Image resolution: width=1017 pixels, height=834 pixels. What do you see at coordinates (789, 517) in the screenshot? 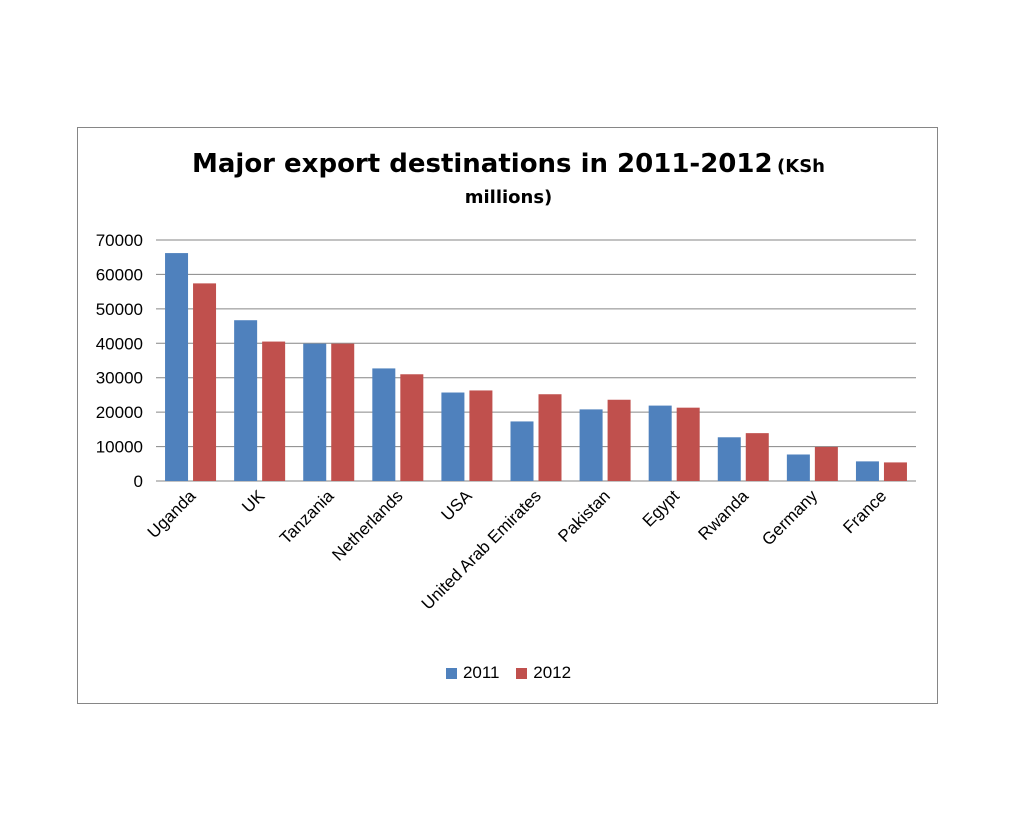
I see `x-tick-label: Germany` at bounding box center [789, 517].